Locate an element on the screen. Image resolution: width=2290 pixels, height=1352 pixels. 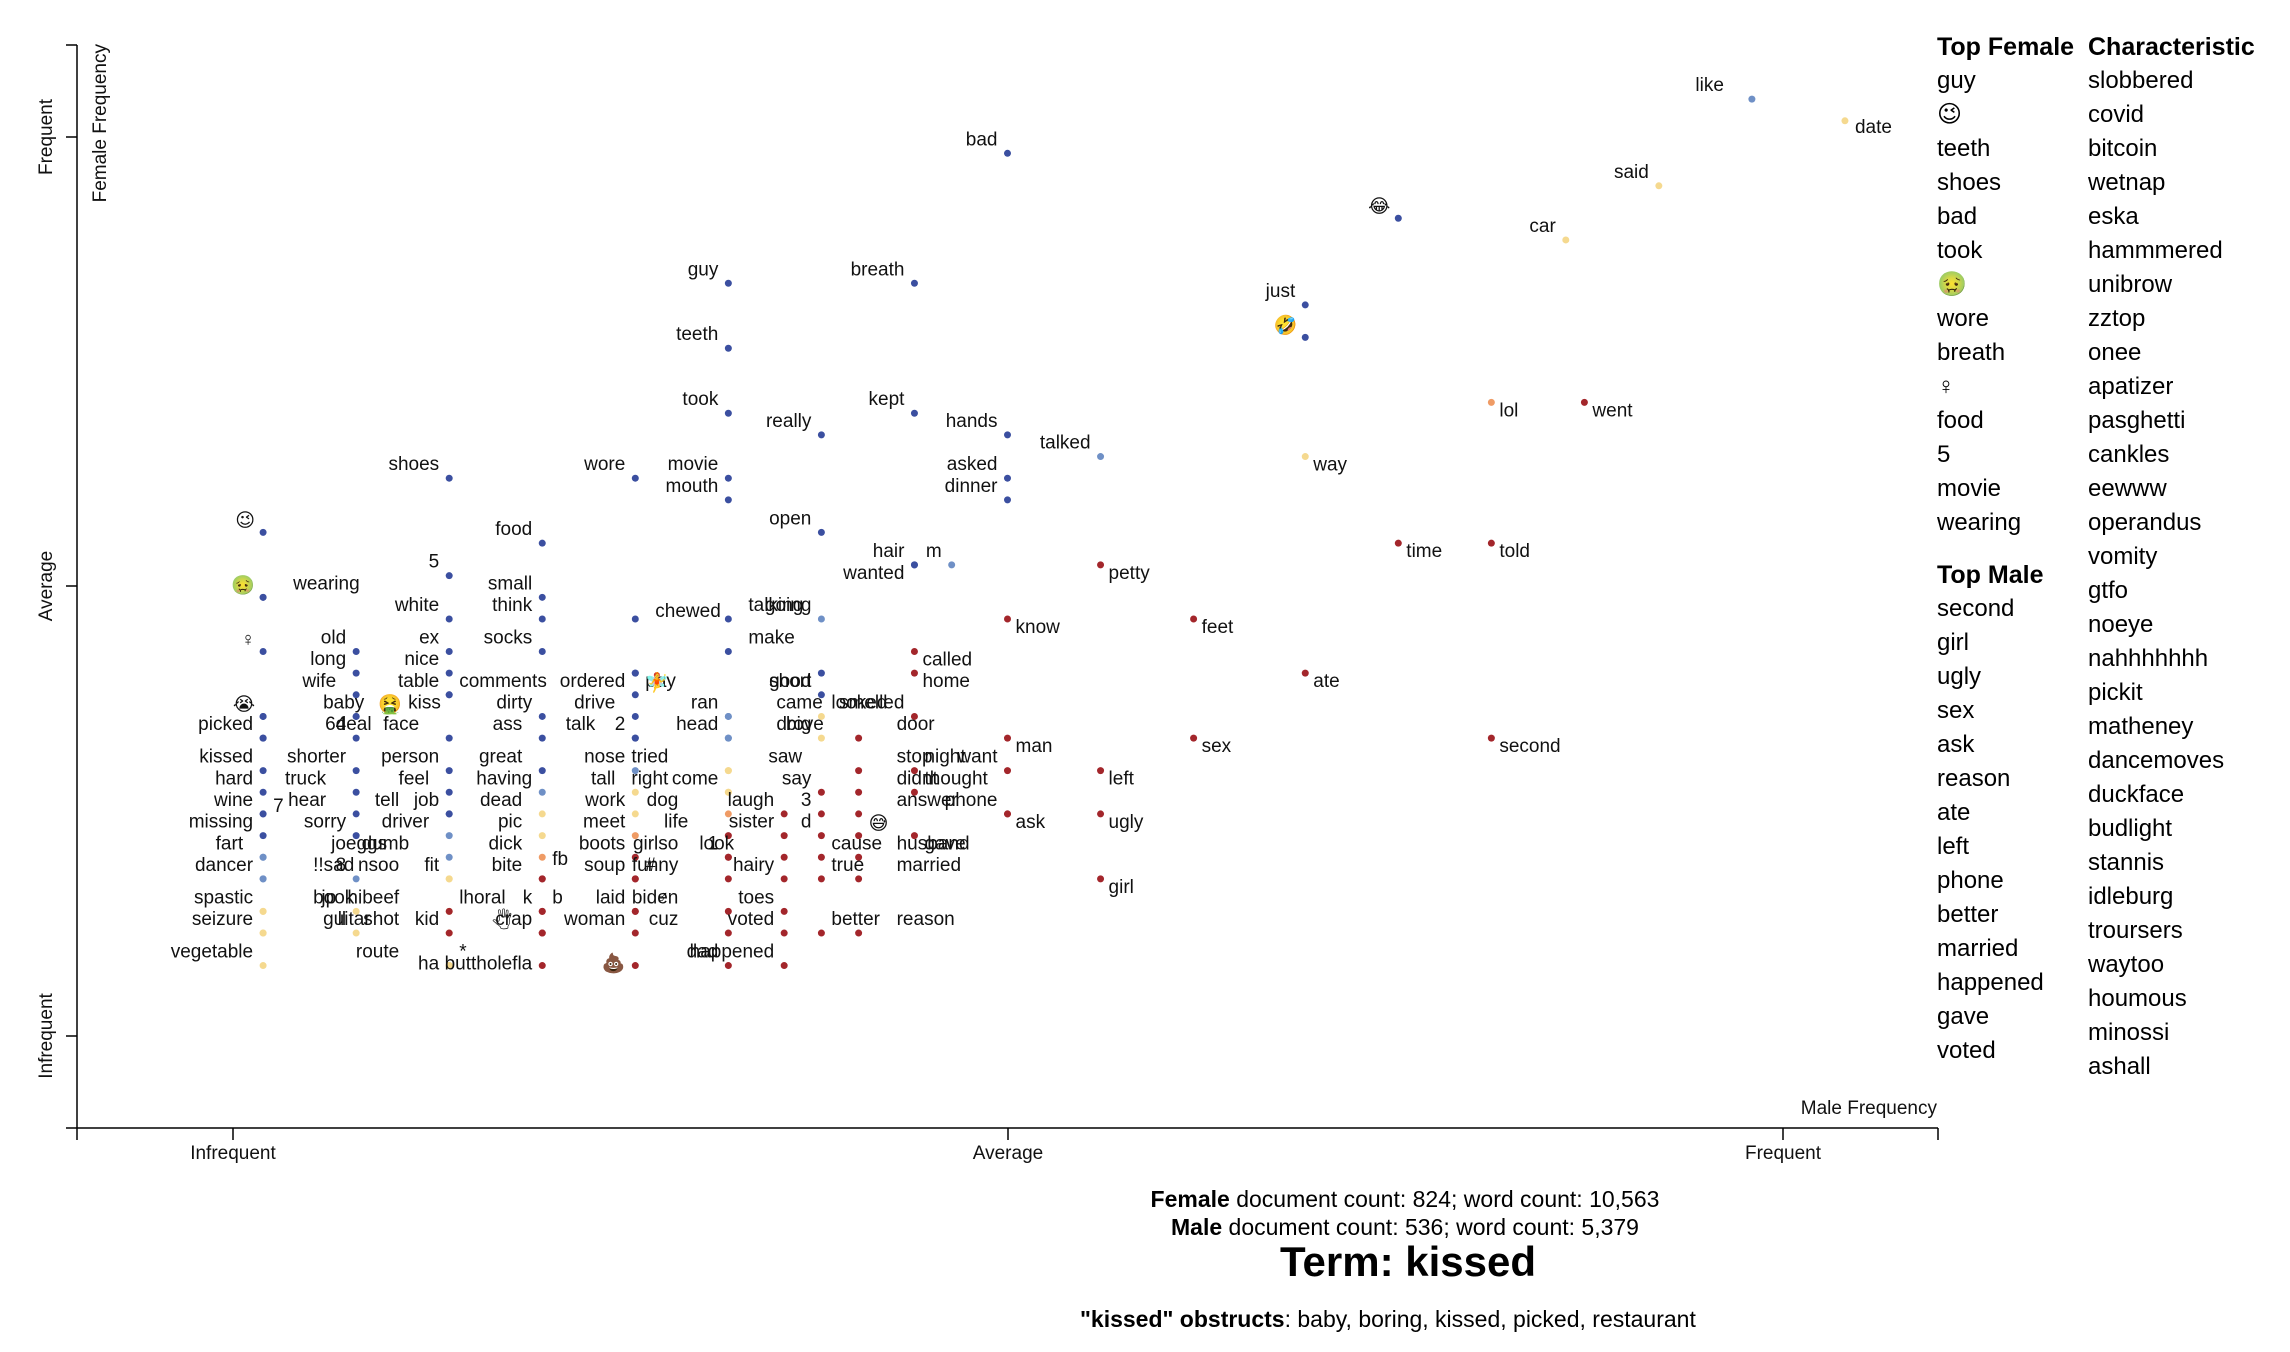
point-label-11: lol is located at coordinates (1508, 410).